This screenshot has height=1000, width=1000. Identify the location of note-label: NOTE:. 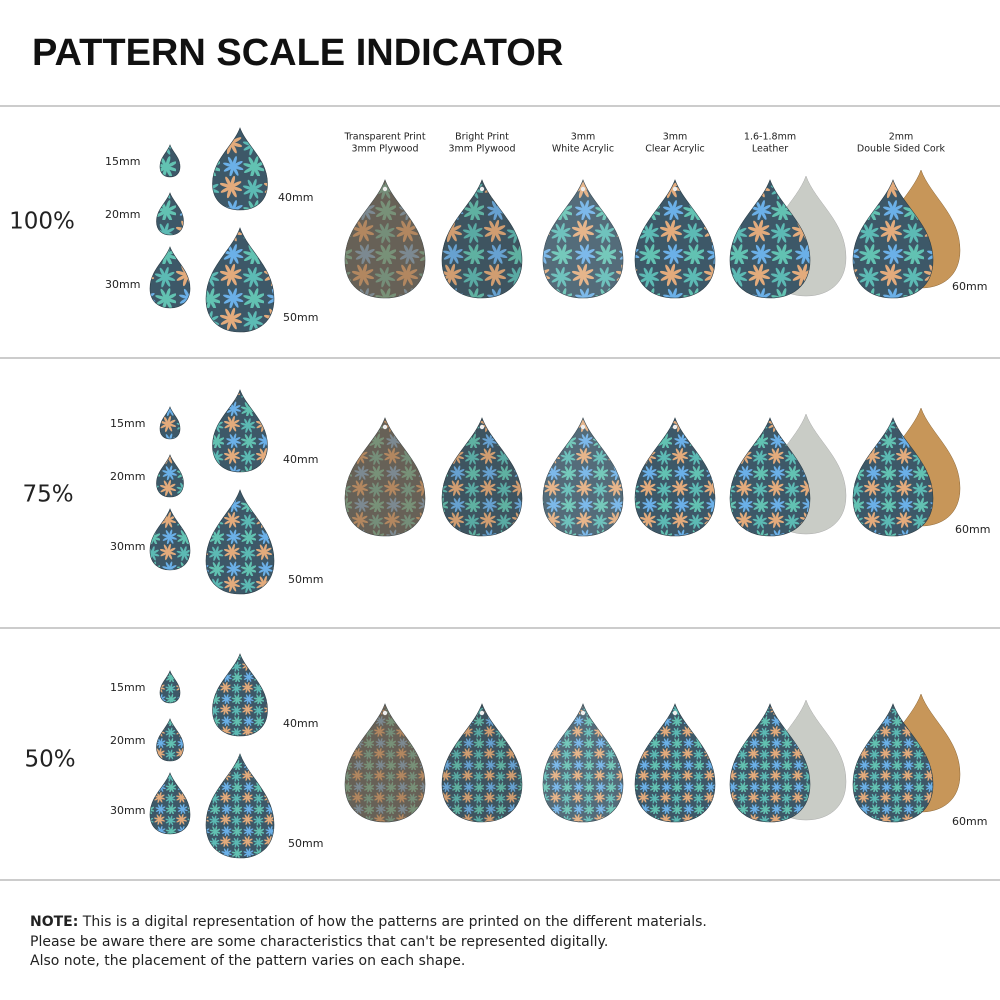
(54, 922).